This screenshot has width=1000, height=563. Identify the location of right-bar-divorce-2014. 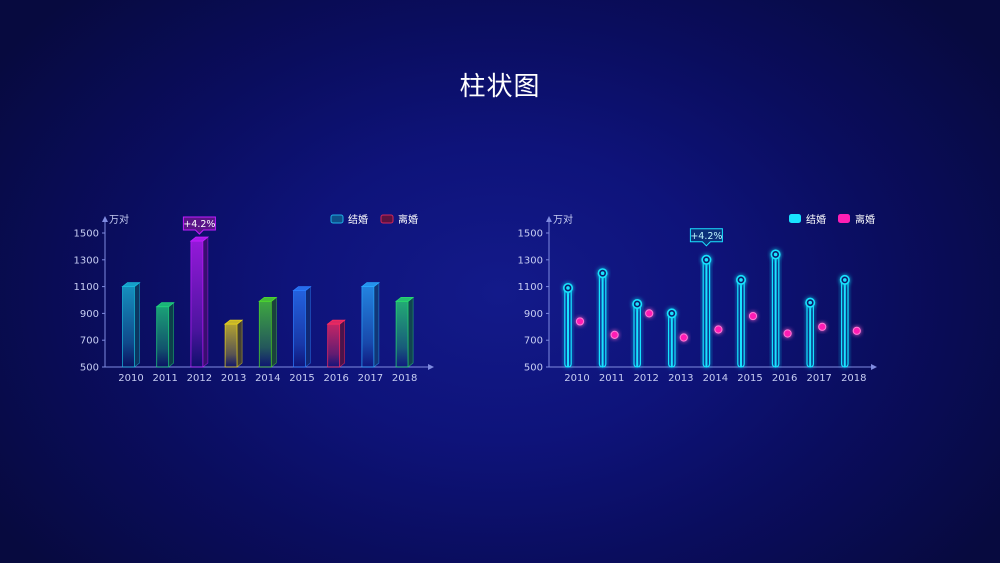
(718, 346).